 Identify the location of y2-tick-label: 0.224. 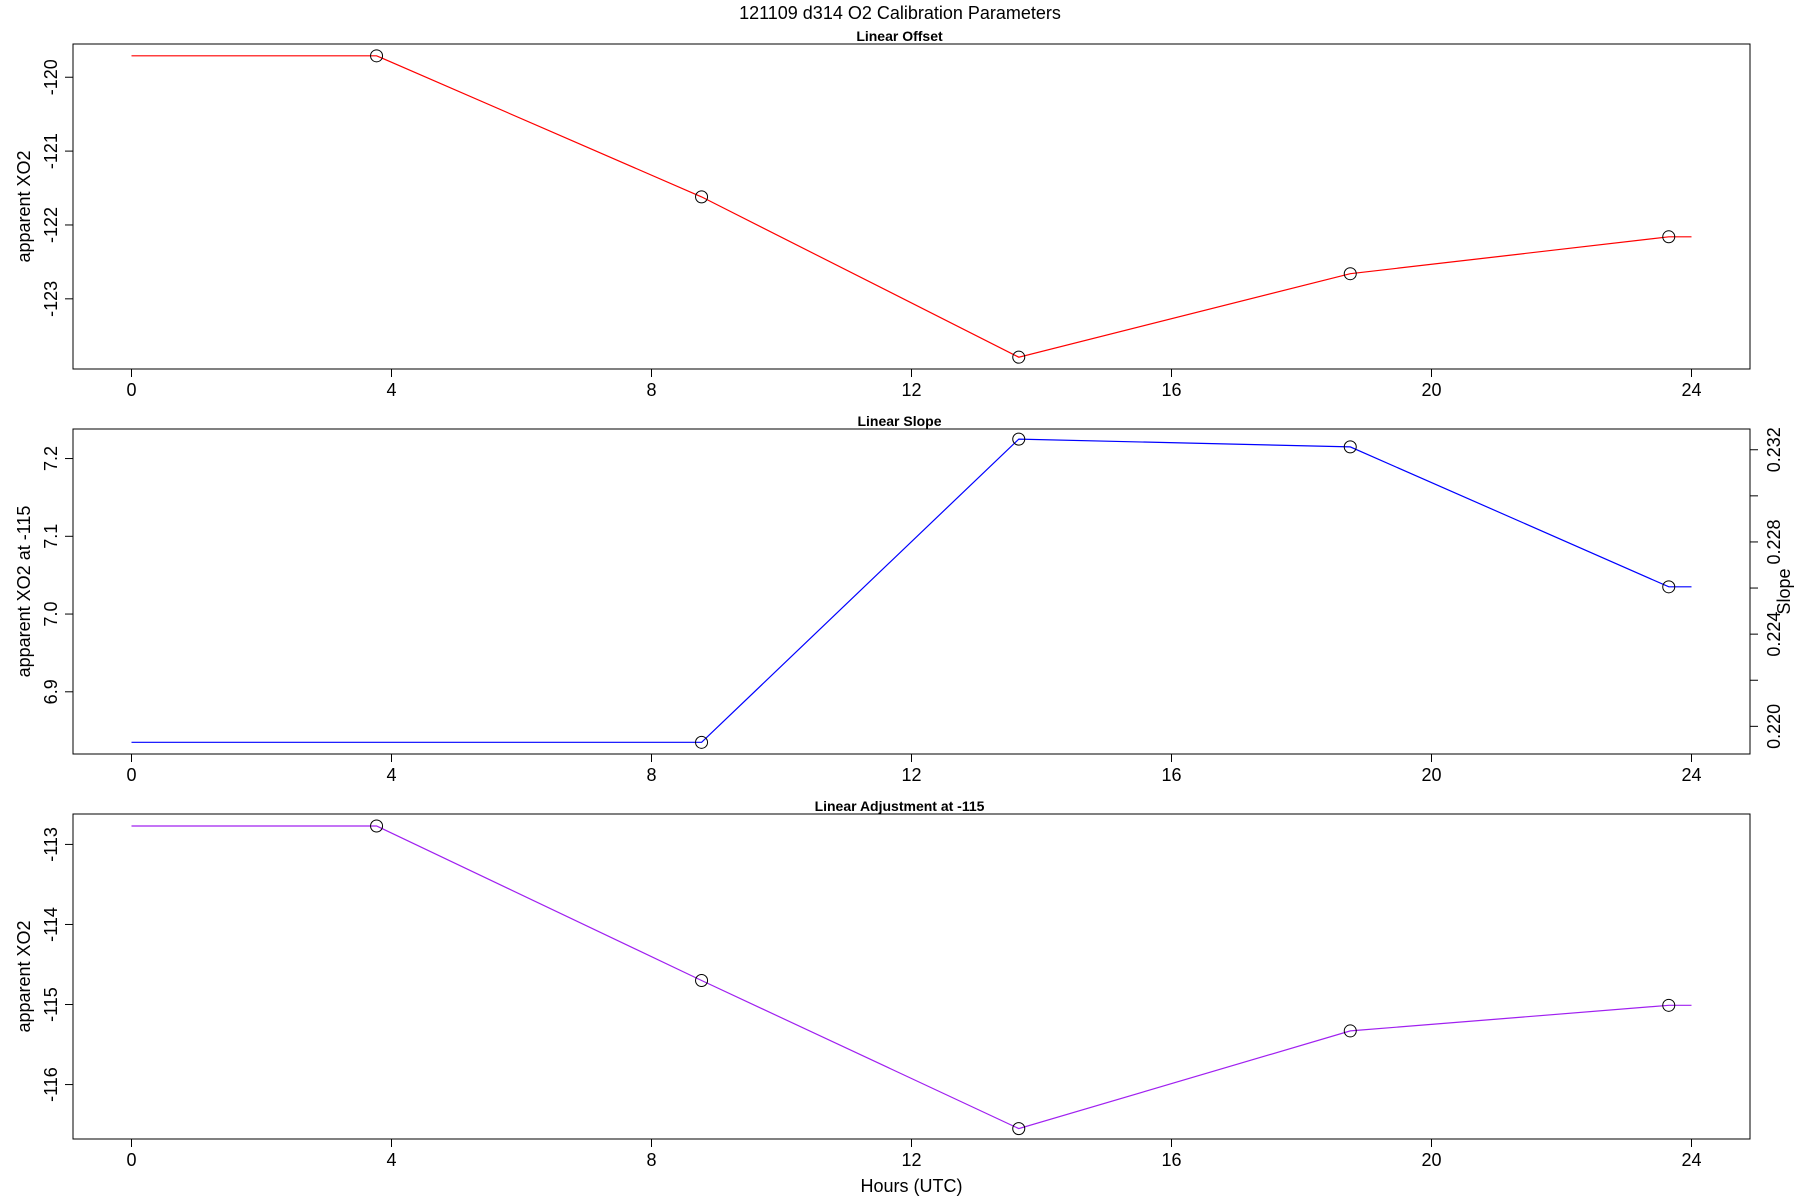
(1774, 634).